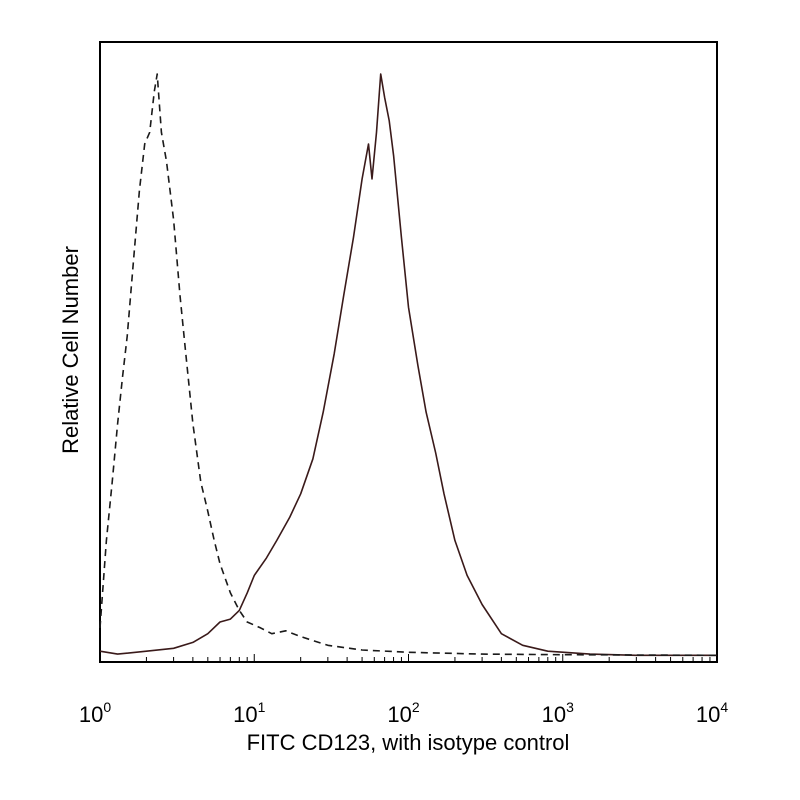 This screenshot has height=800, width=800. I want to click on x-tick-label: 10⁰, so click(95, 713).